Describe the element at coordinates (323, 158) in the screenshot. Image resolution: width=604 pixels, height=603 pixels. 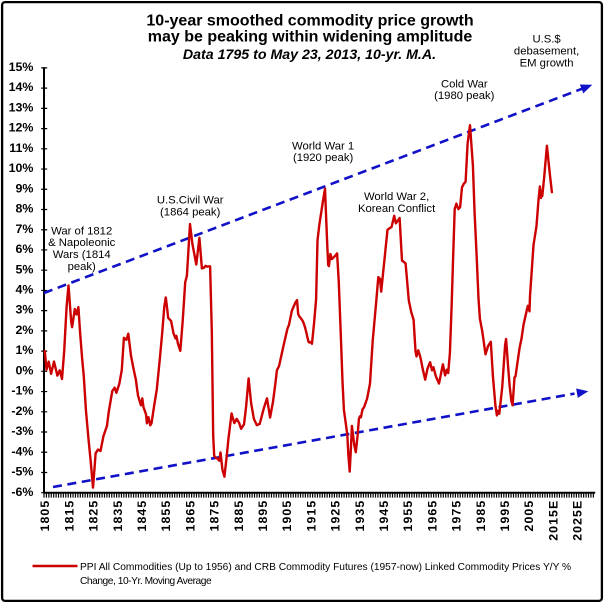
I see `svg-text: (1920 peak)` at that location.